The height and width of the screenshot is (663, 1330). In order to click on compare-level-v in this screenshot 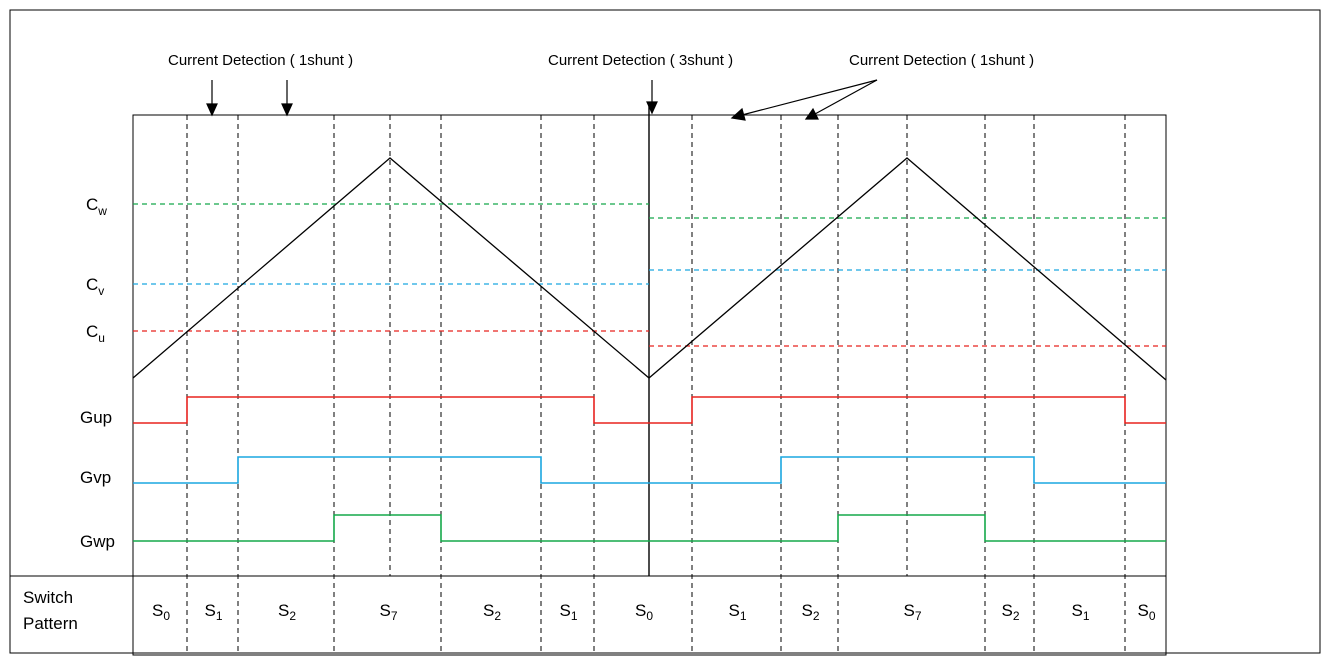, I will do `click(649, 277)`.